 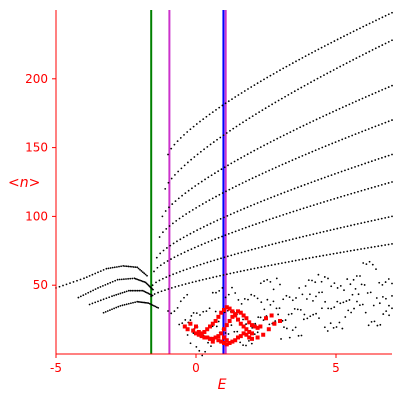 I want to click on x-tick-label: 5, so click(x=336, y=368).